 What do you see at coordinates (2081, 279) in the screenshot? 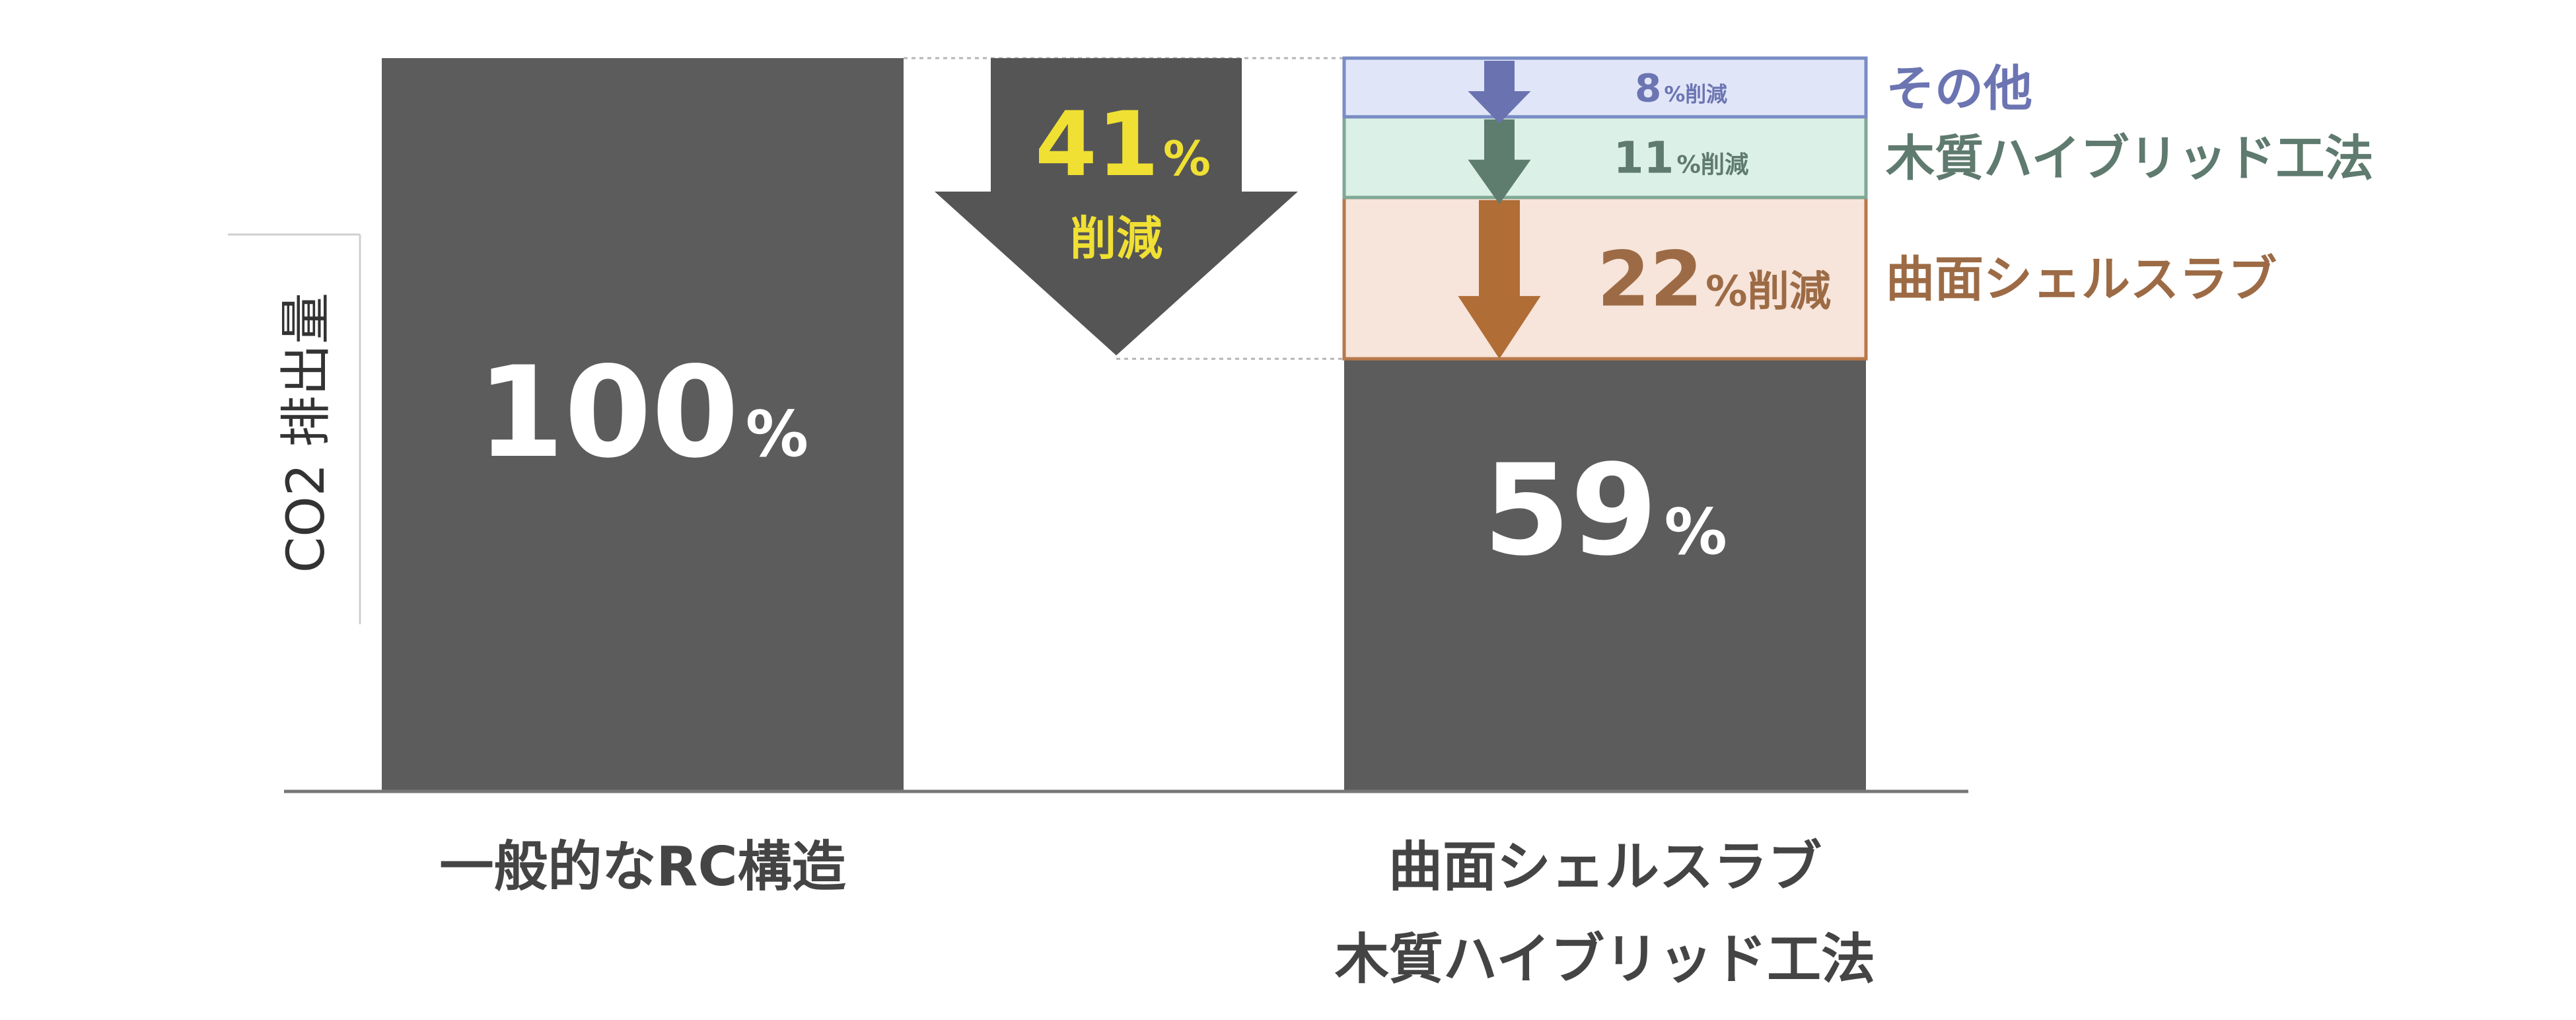
I see `legend-1: 曲面シェルスラブ` at bounding box center [2081, 279].